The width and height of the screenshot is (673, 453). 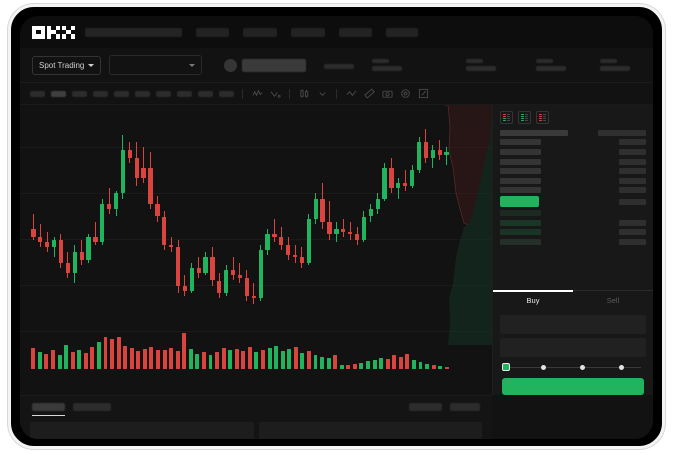 What do you see at coordinates (613, 300) in the screenshot?
I see `tab-sell: Sell` at bounding box center [613, 300].